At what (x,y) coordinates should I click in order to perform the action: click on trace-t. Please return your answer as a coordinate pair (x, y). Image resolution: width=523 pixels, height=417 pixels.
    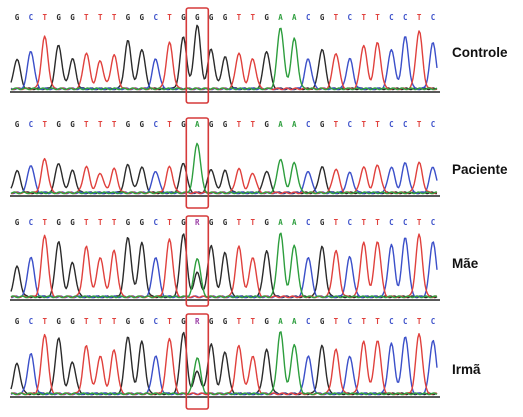
    Looking at the image, I should click on (224, 364).